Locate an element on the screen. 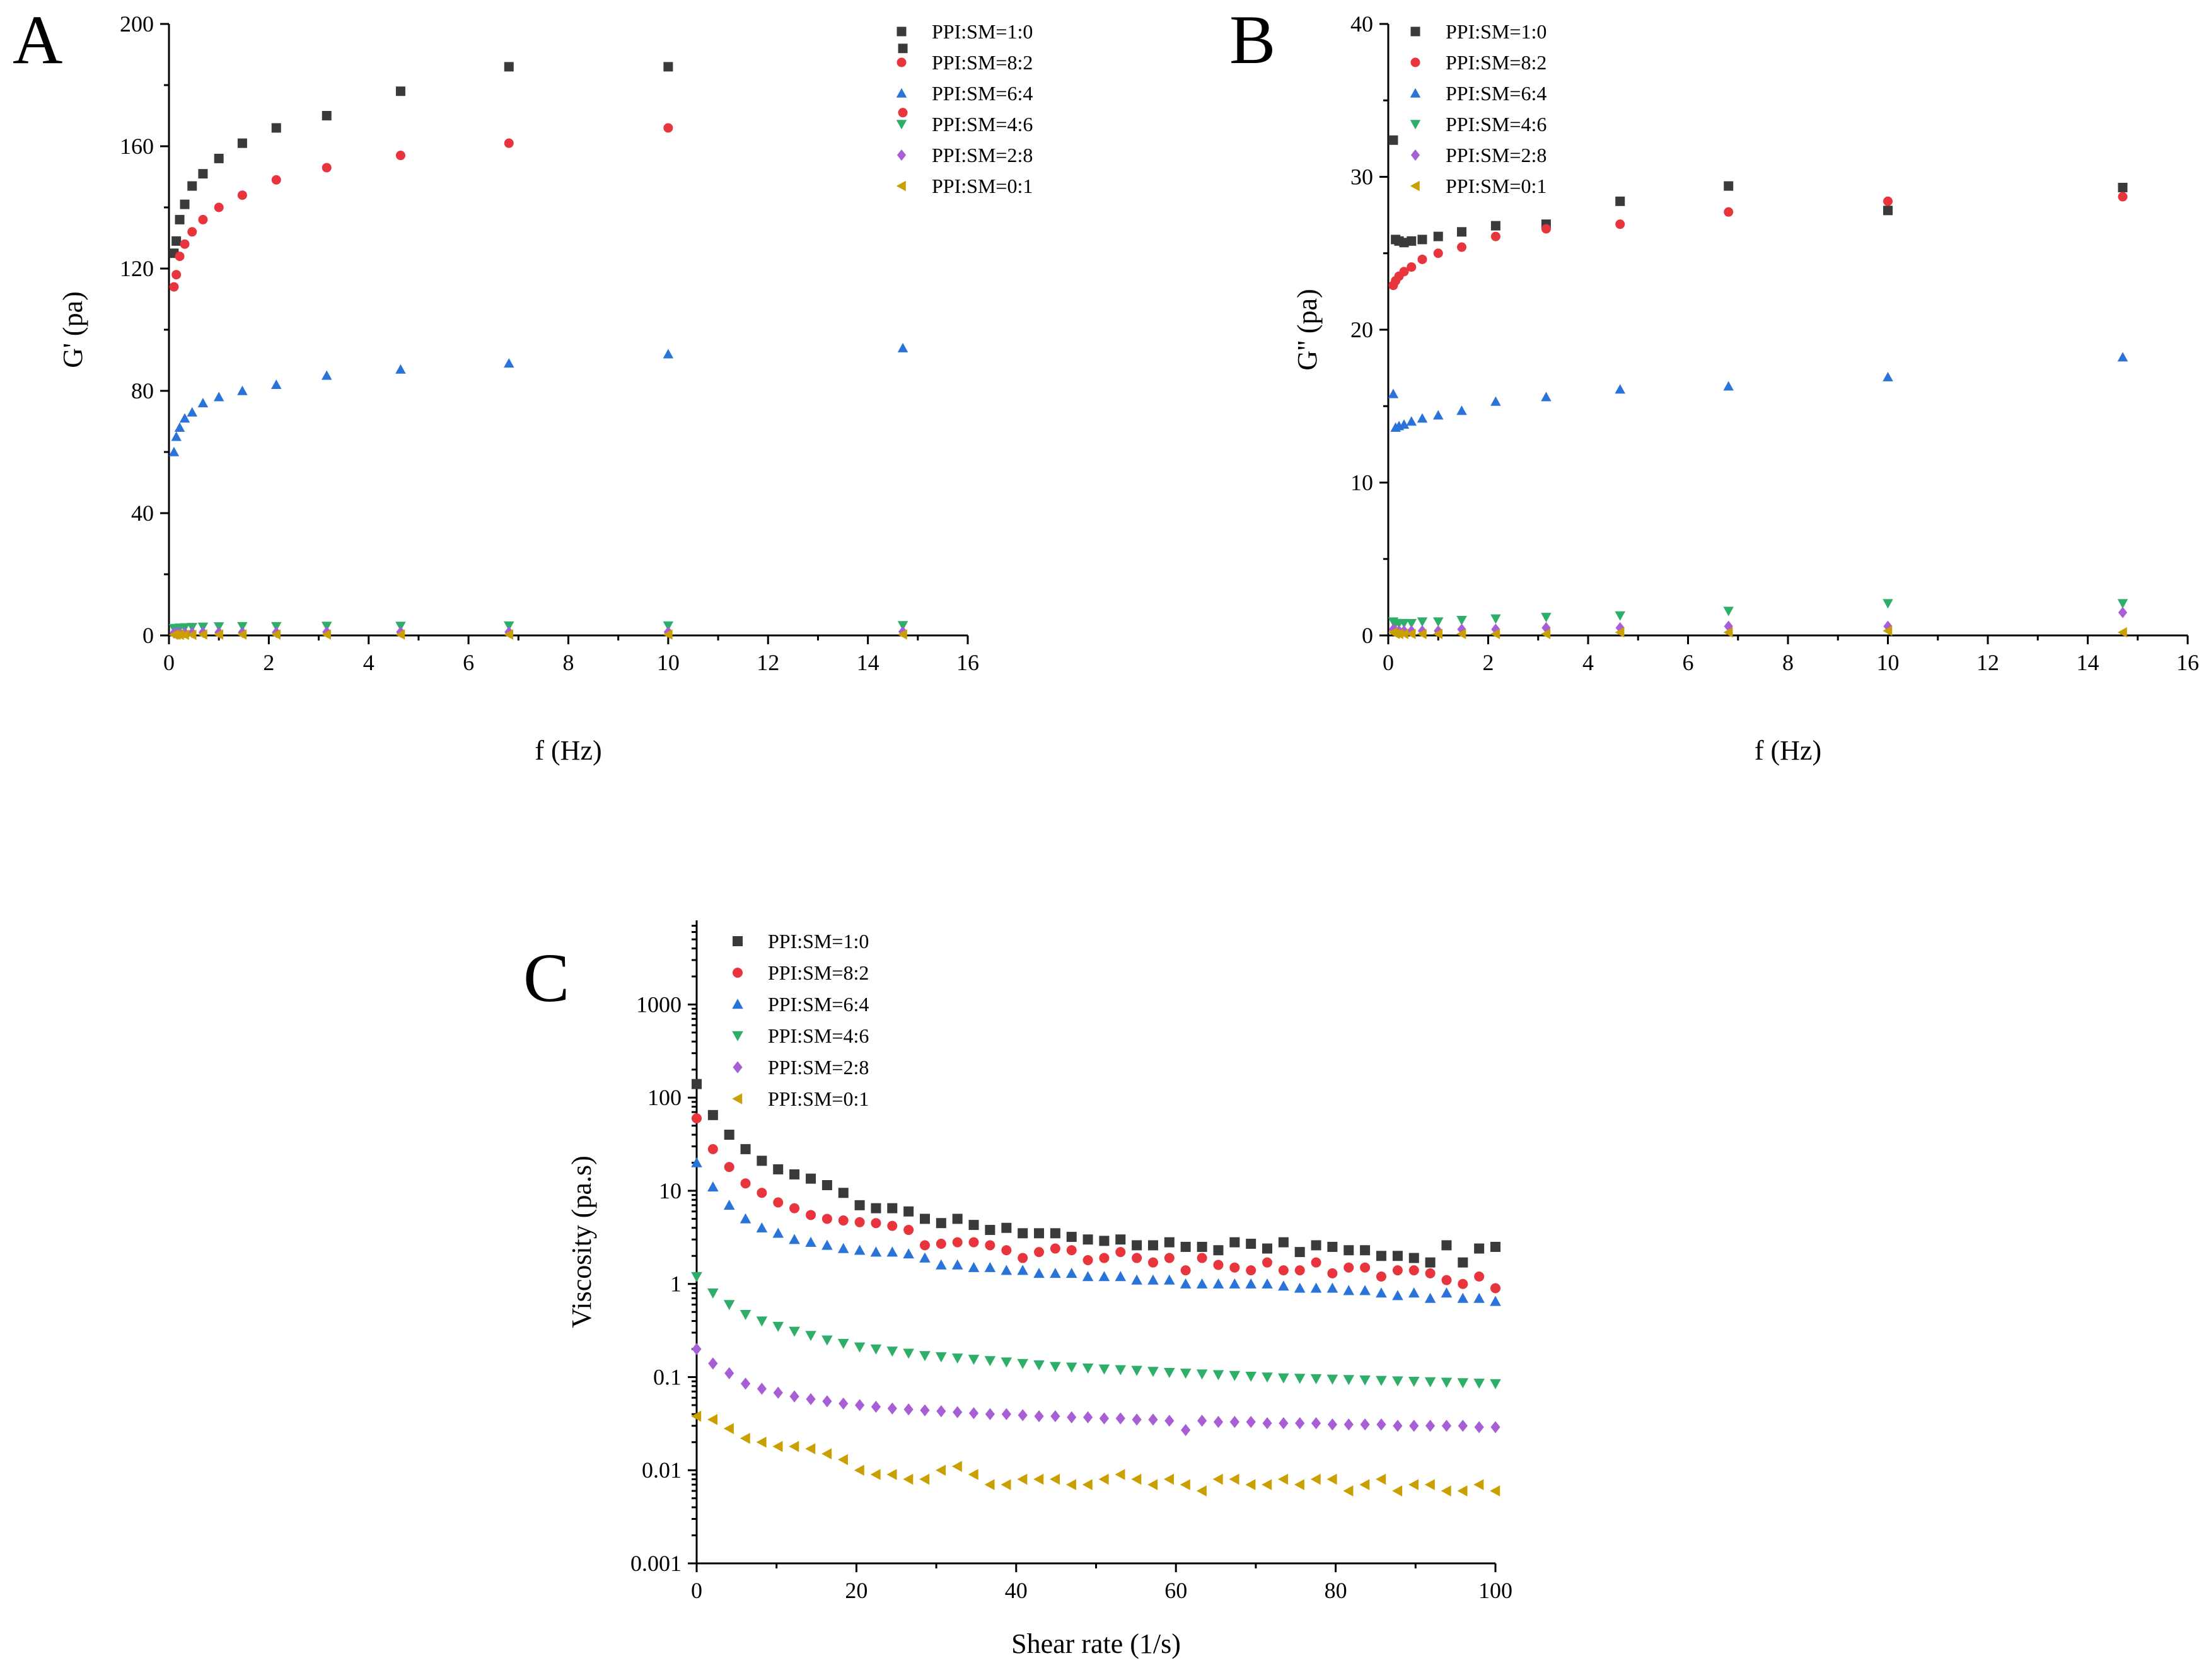 The image size is (2211, 1680). panel-letter-c: C is located at coordinates (546, 977).